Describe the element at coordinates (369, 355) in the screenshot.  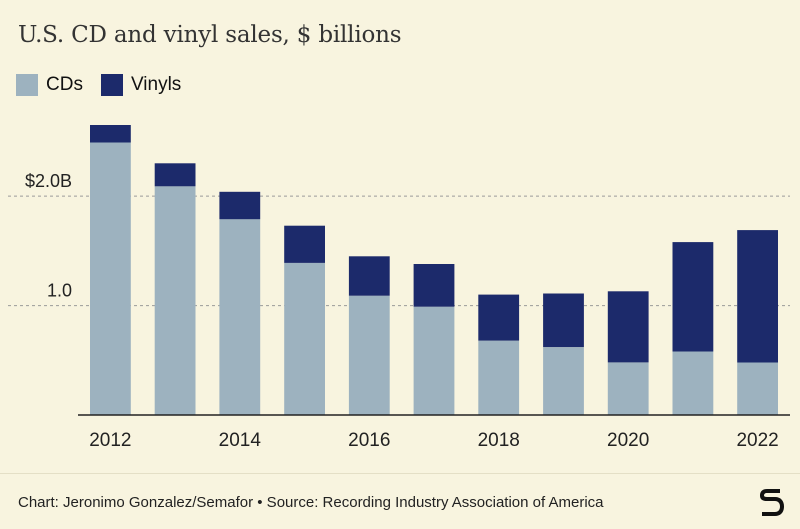
I see `bar-cds-2016` at that location.